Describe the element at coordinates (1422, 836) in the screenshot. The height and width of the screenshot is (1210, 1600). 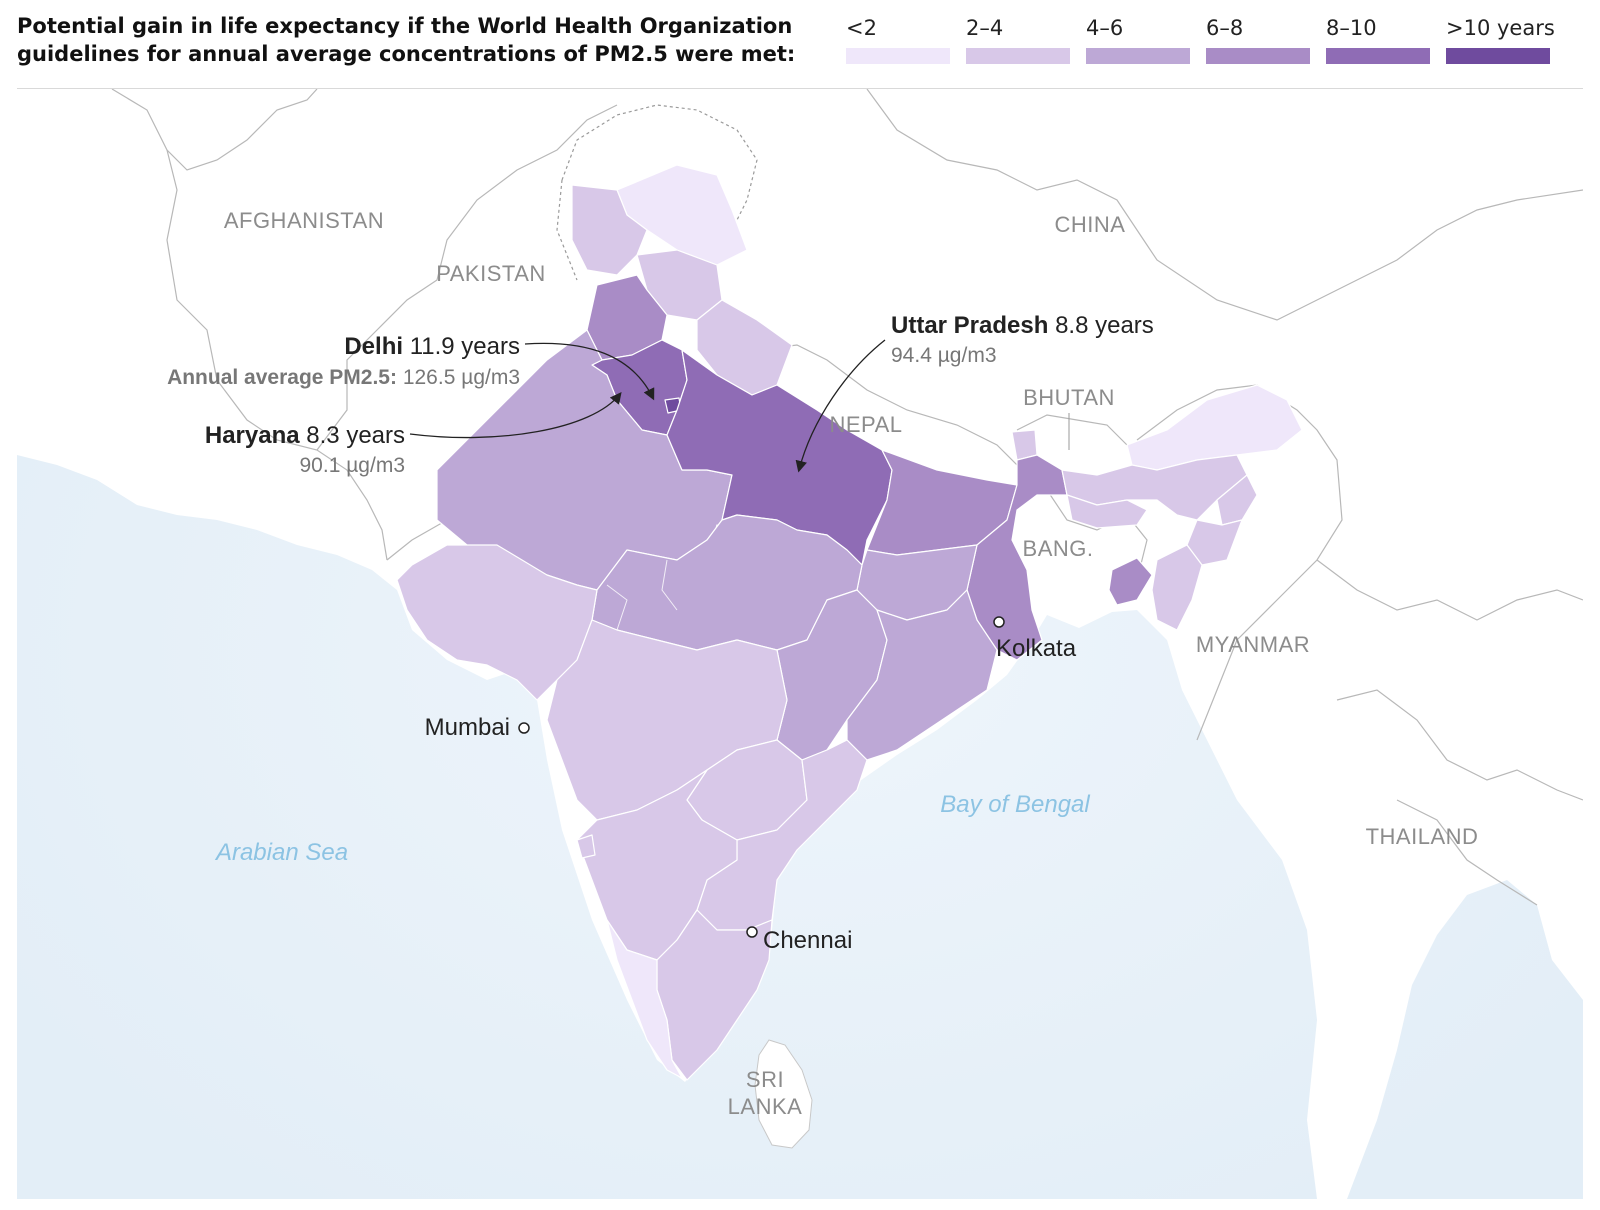
I see `label-thailand: THAILAND` at that location.